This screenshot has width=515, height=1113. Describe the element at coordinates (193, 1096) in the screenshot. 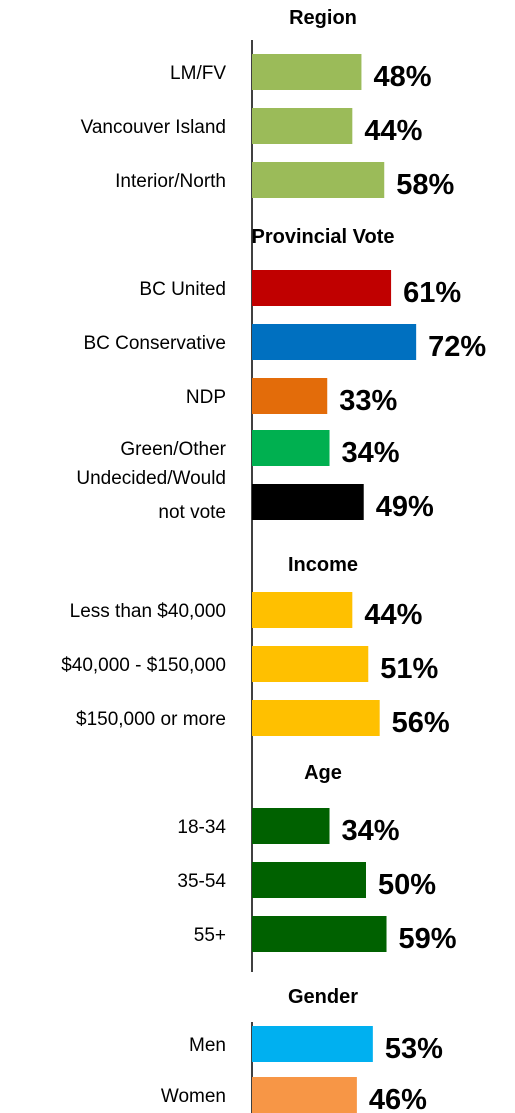

I see `category-label-4-1: Women` at that location.